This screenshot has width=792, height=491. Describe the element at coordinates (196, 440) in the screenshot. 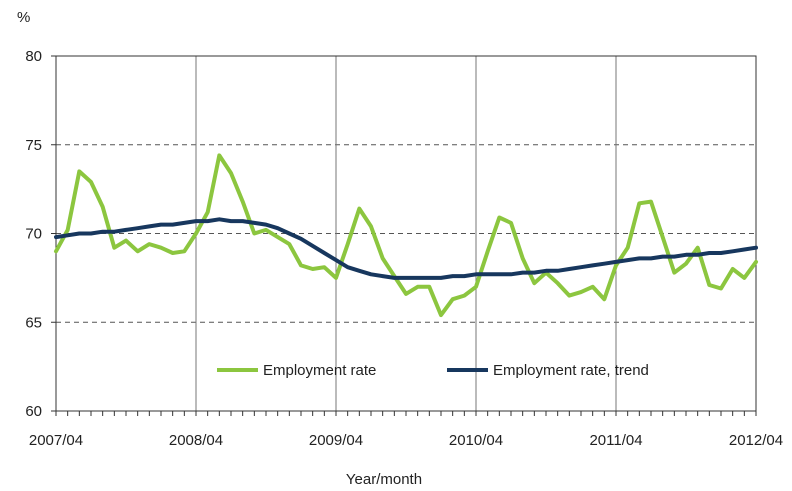

I see `x-tick-label: 2008/04` at that location.